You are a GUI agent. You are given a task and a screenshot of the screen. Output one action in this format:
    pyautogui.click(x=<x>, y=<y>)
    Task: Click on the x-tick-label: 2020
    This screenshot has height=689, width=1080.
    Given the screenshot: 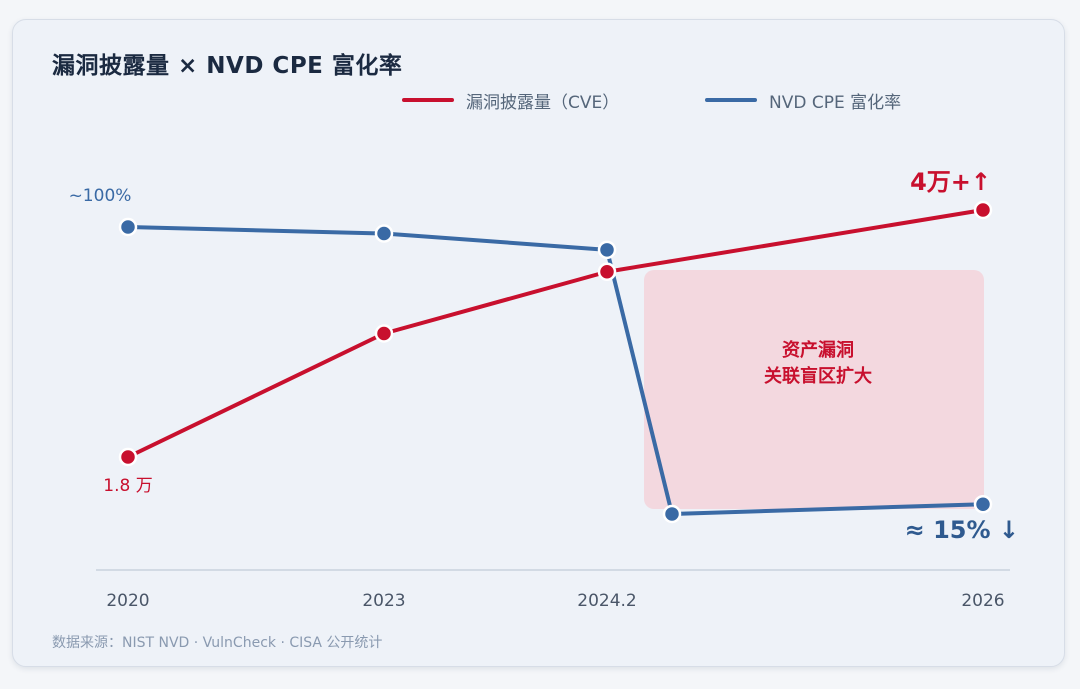 What is the action you would take?
    pyautogui.click(x=127, y=601)
    